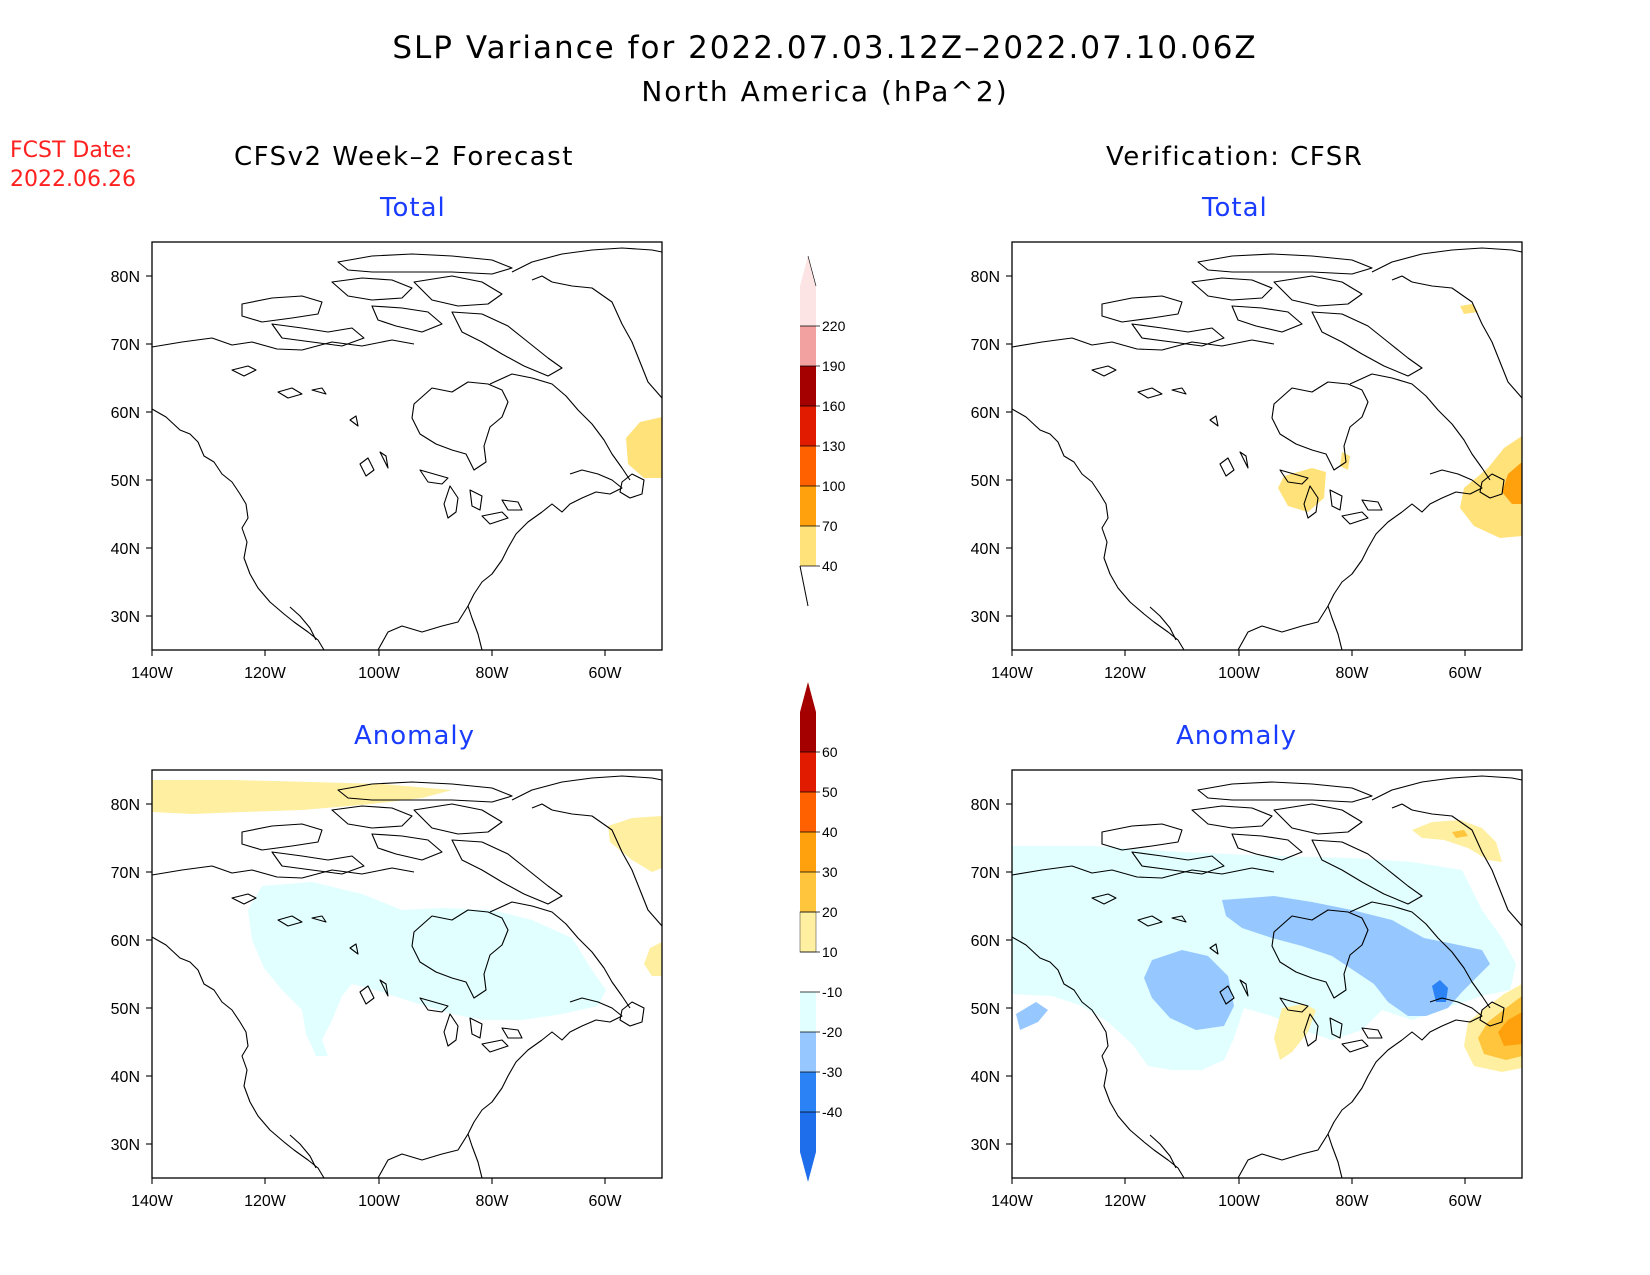 Image resolution: width=1650 pixels, height=1275 pixels. Describe the element at coordinates (804, 586) in the screenshot. I see `total-colorbar-tail` at that location.